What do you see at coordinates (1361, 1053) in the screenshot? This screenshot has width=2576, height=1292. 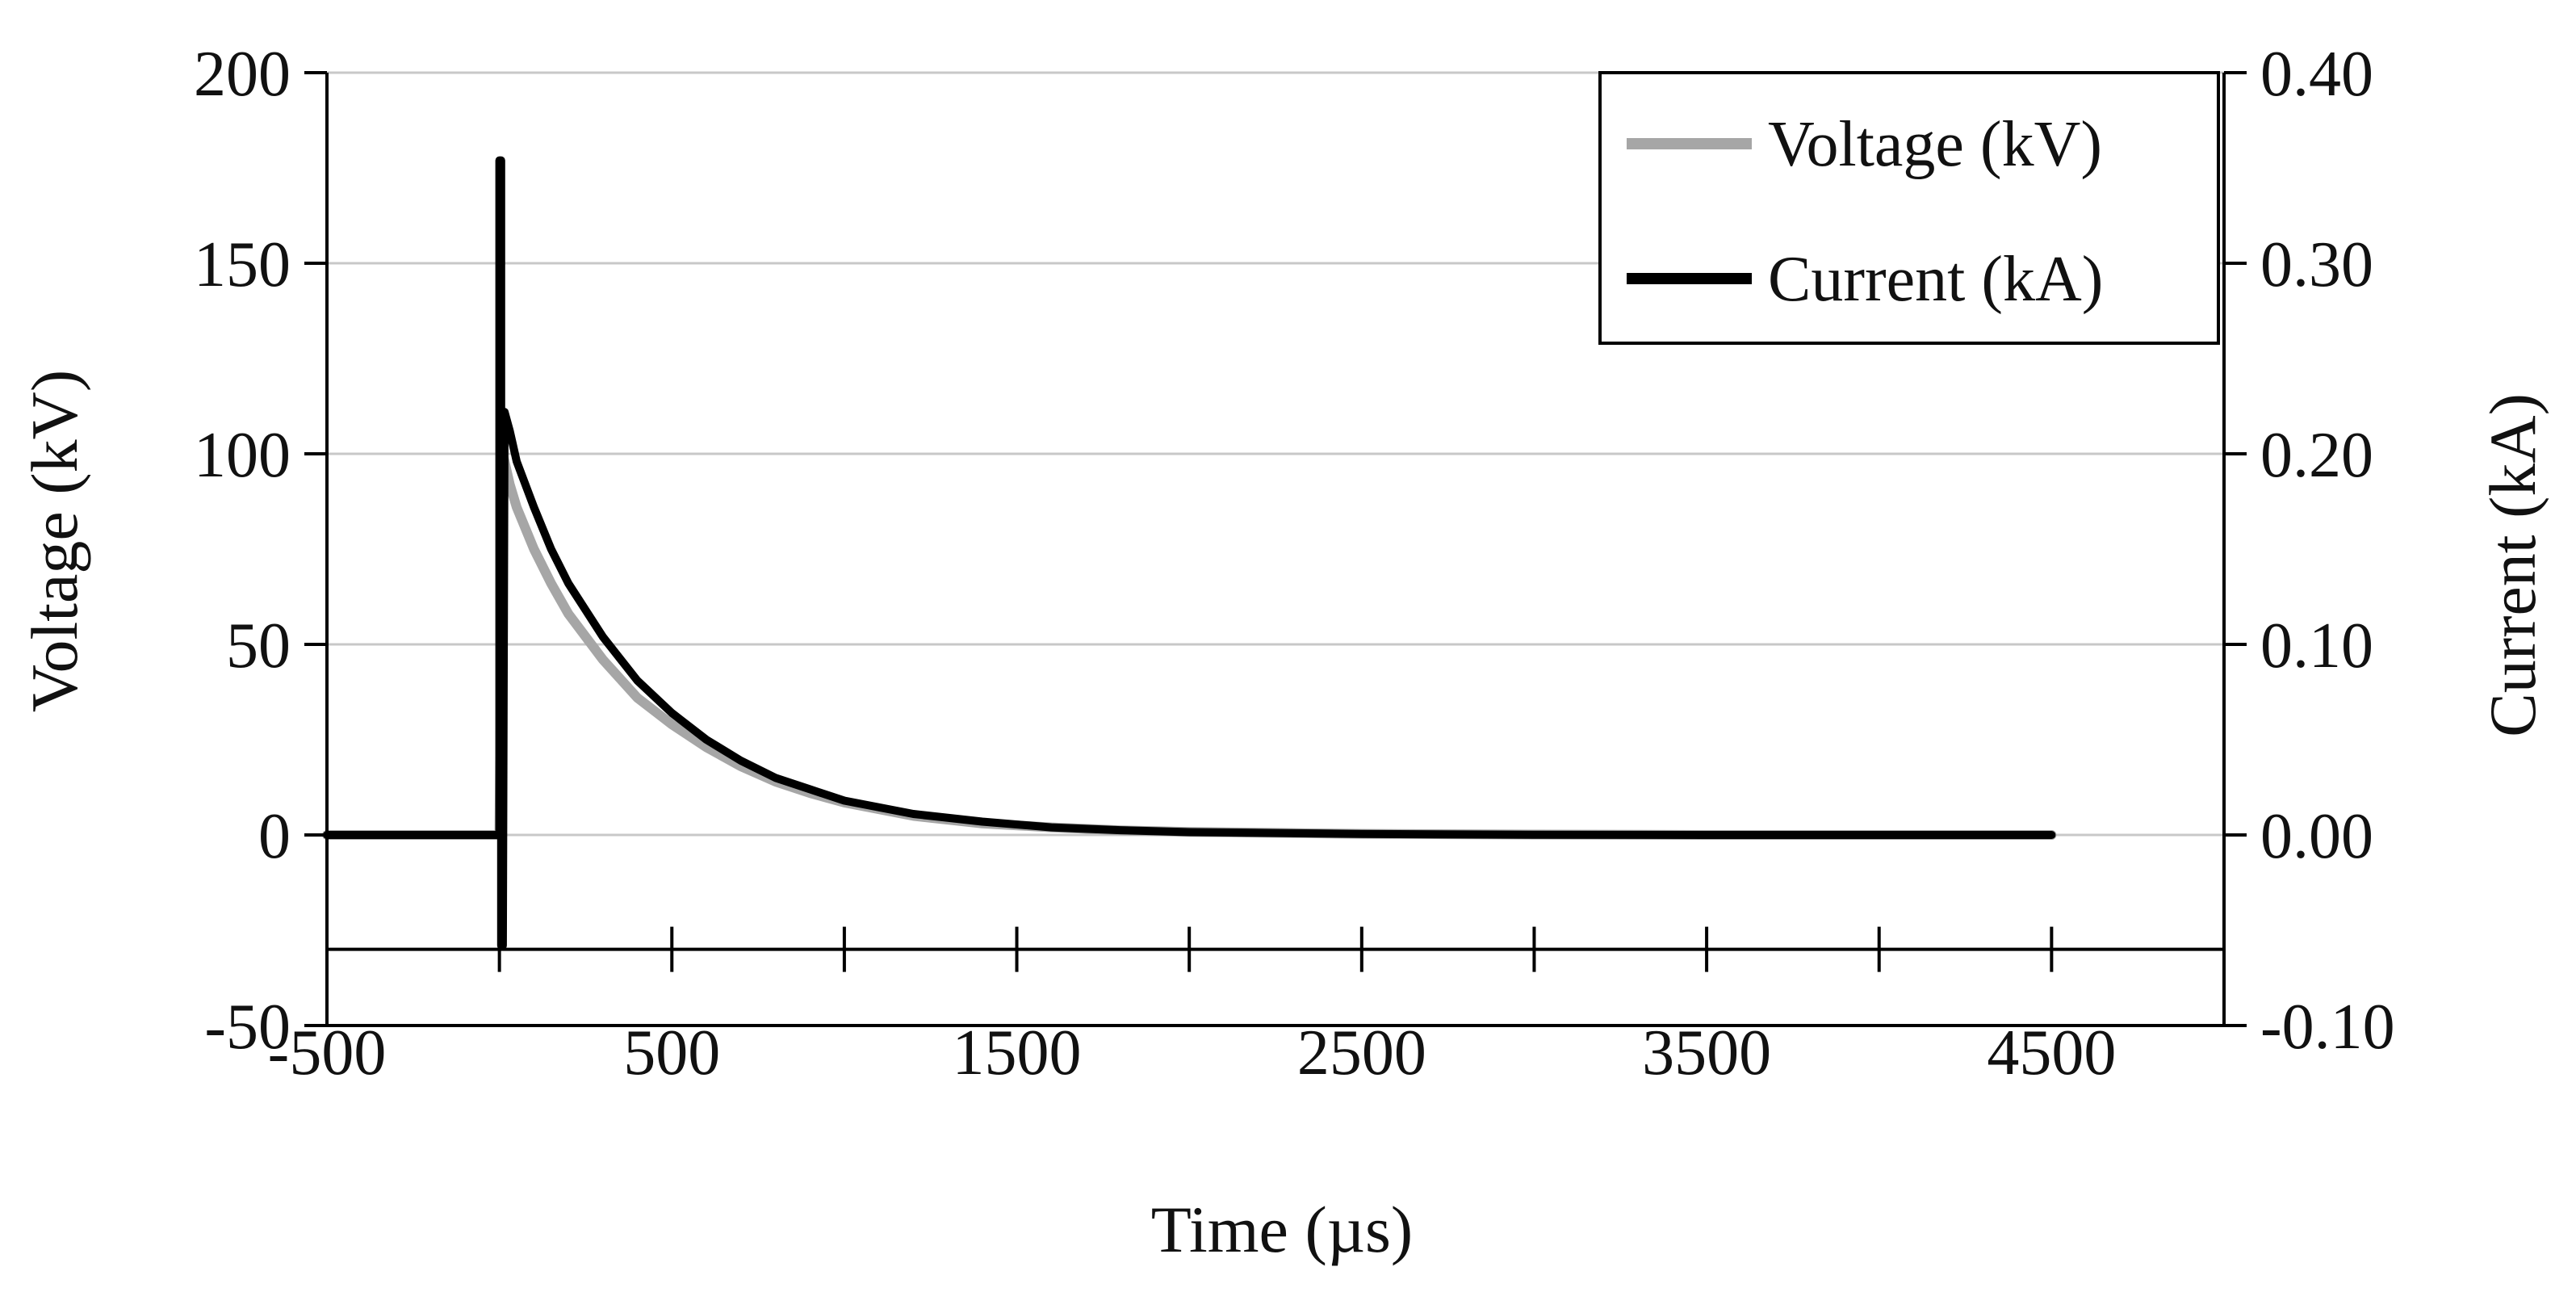 I see `x-tick-label-2500: 2500` at bounding box center [1361, 1053].